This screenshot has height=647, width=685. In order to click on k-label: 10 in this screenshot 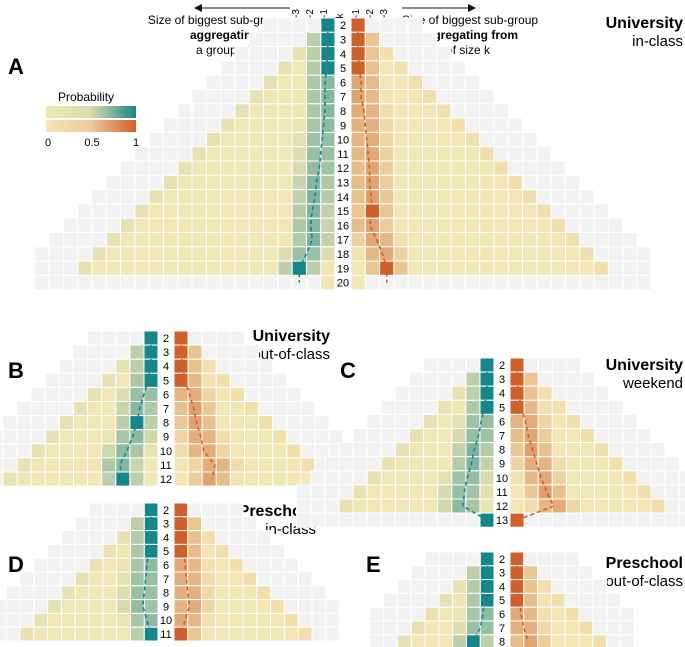, I will do `click(166, 621)`.